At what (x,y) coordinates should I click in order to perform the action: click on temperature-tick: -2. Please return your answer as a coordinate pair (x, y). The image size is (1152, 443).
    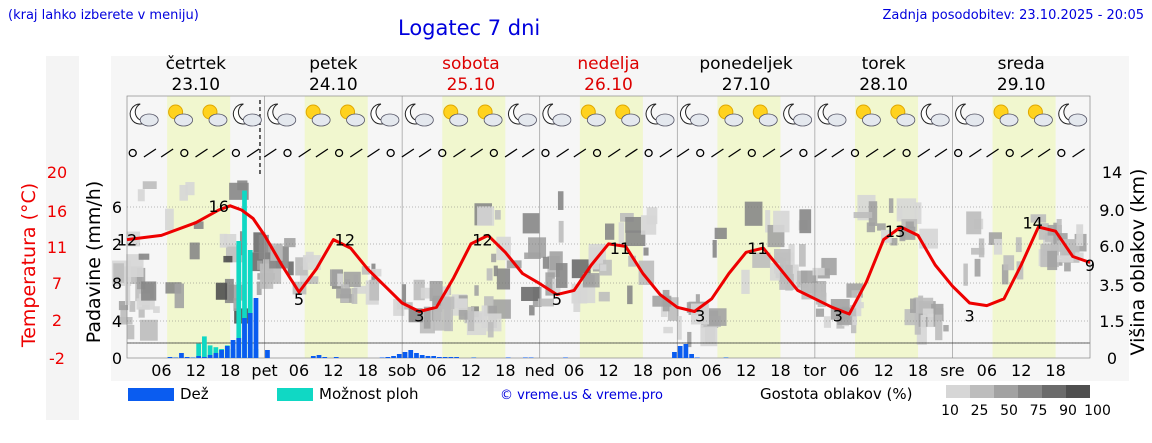
    Looking at the image, I should click on (57, 358).